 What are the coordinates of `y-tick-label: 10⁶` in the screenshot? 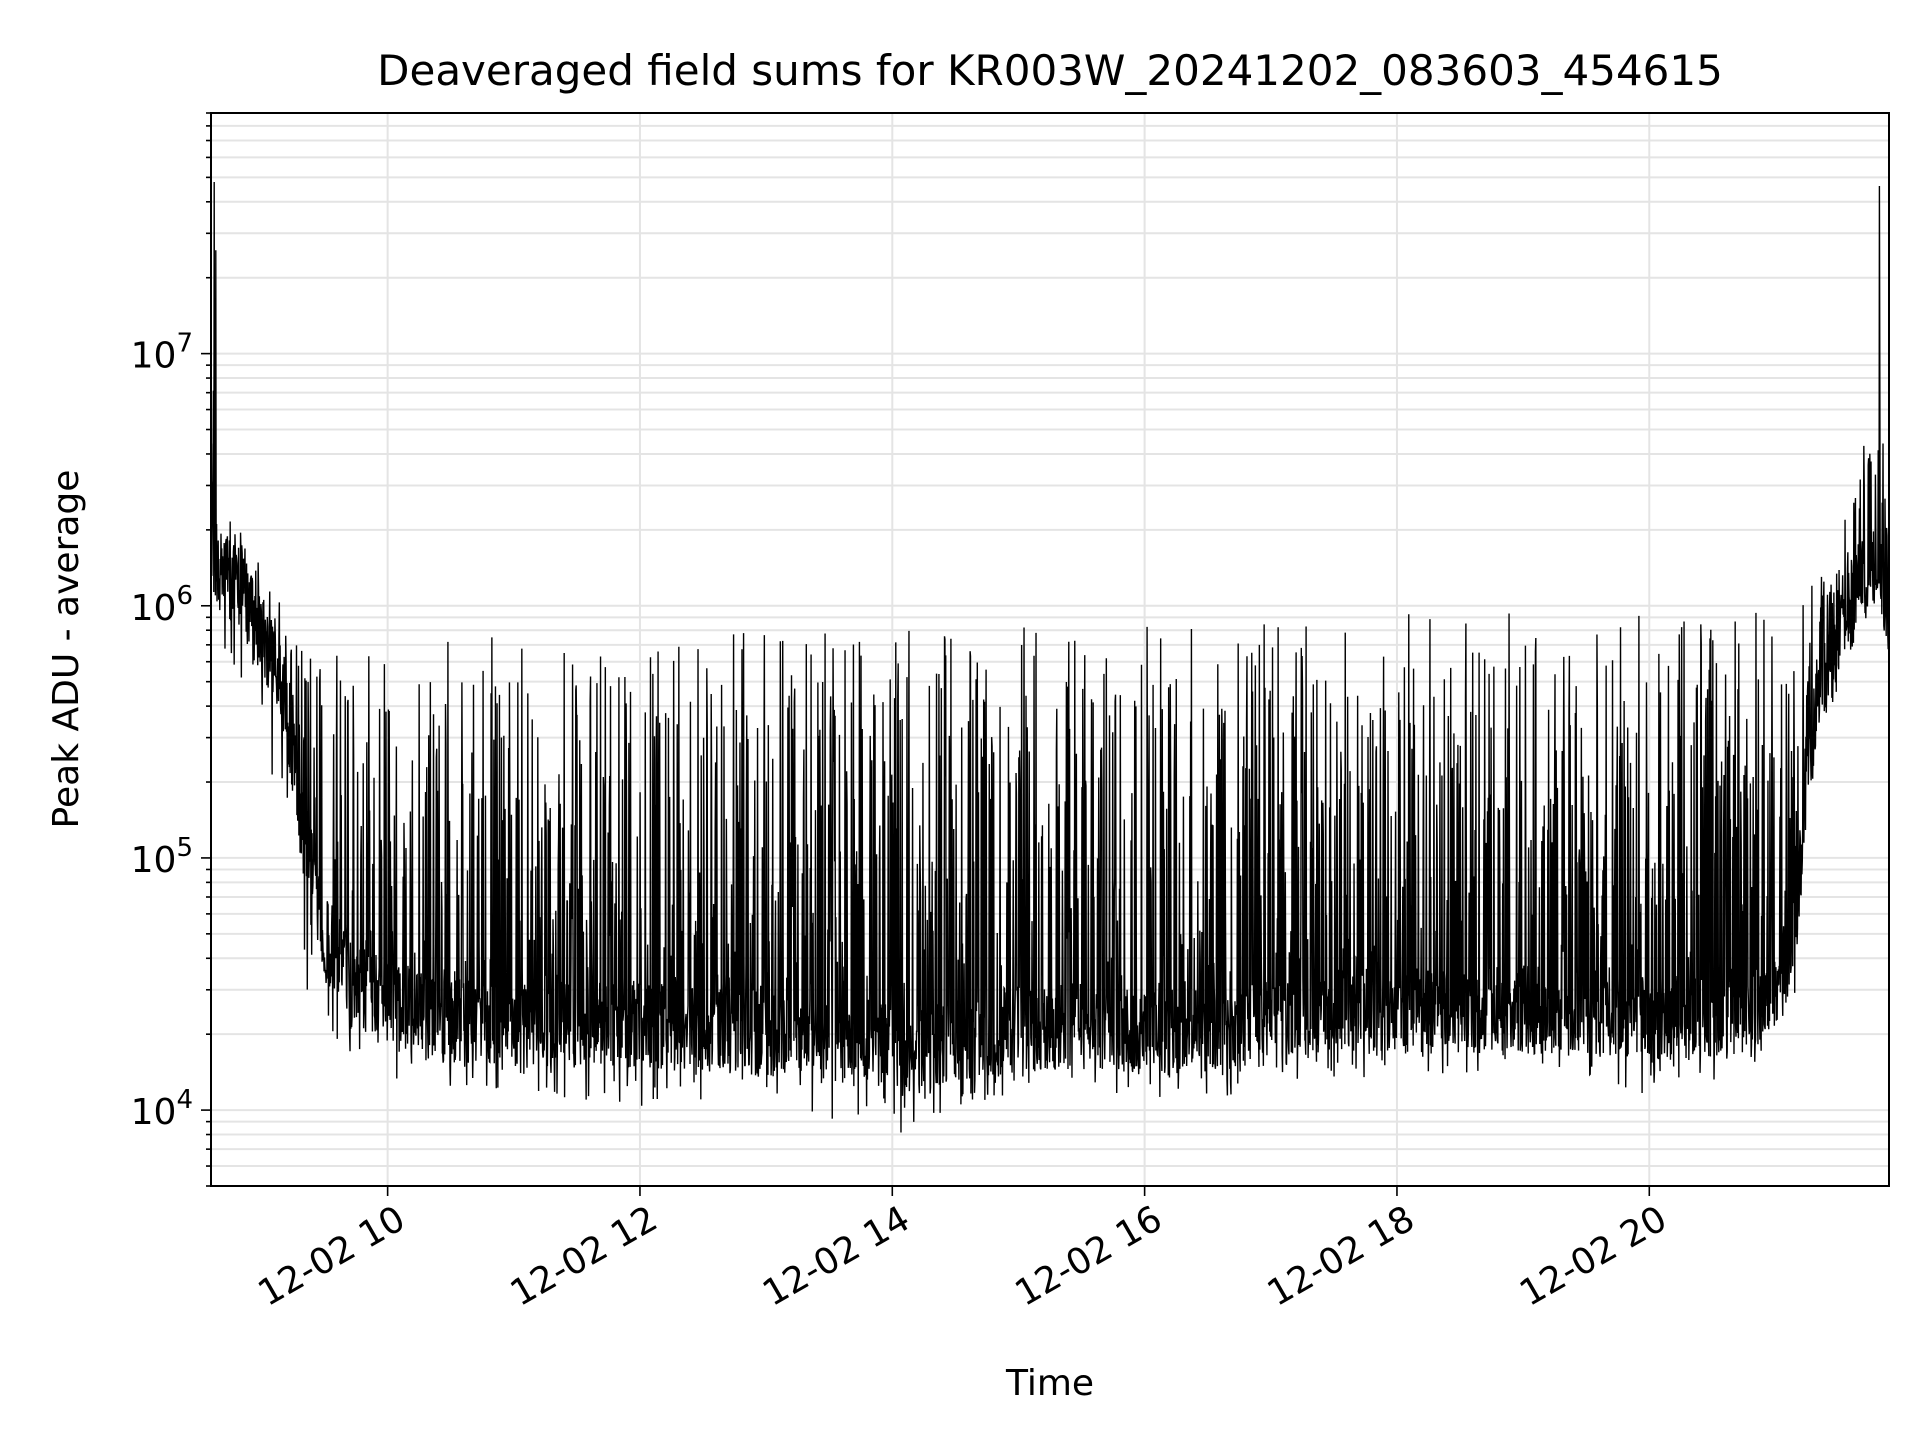 It's located at (162, 605).